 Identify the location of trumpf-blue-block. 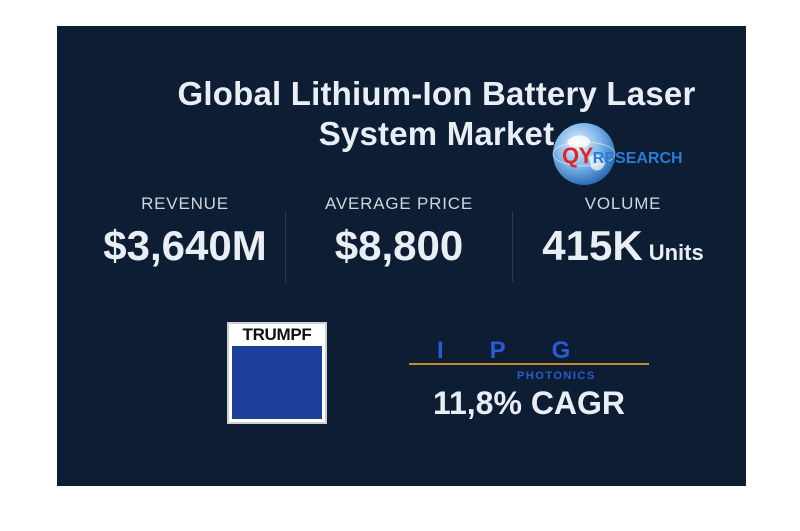
(277, 382).